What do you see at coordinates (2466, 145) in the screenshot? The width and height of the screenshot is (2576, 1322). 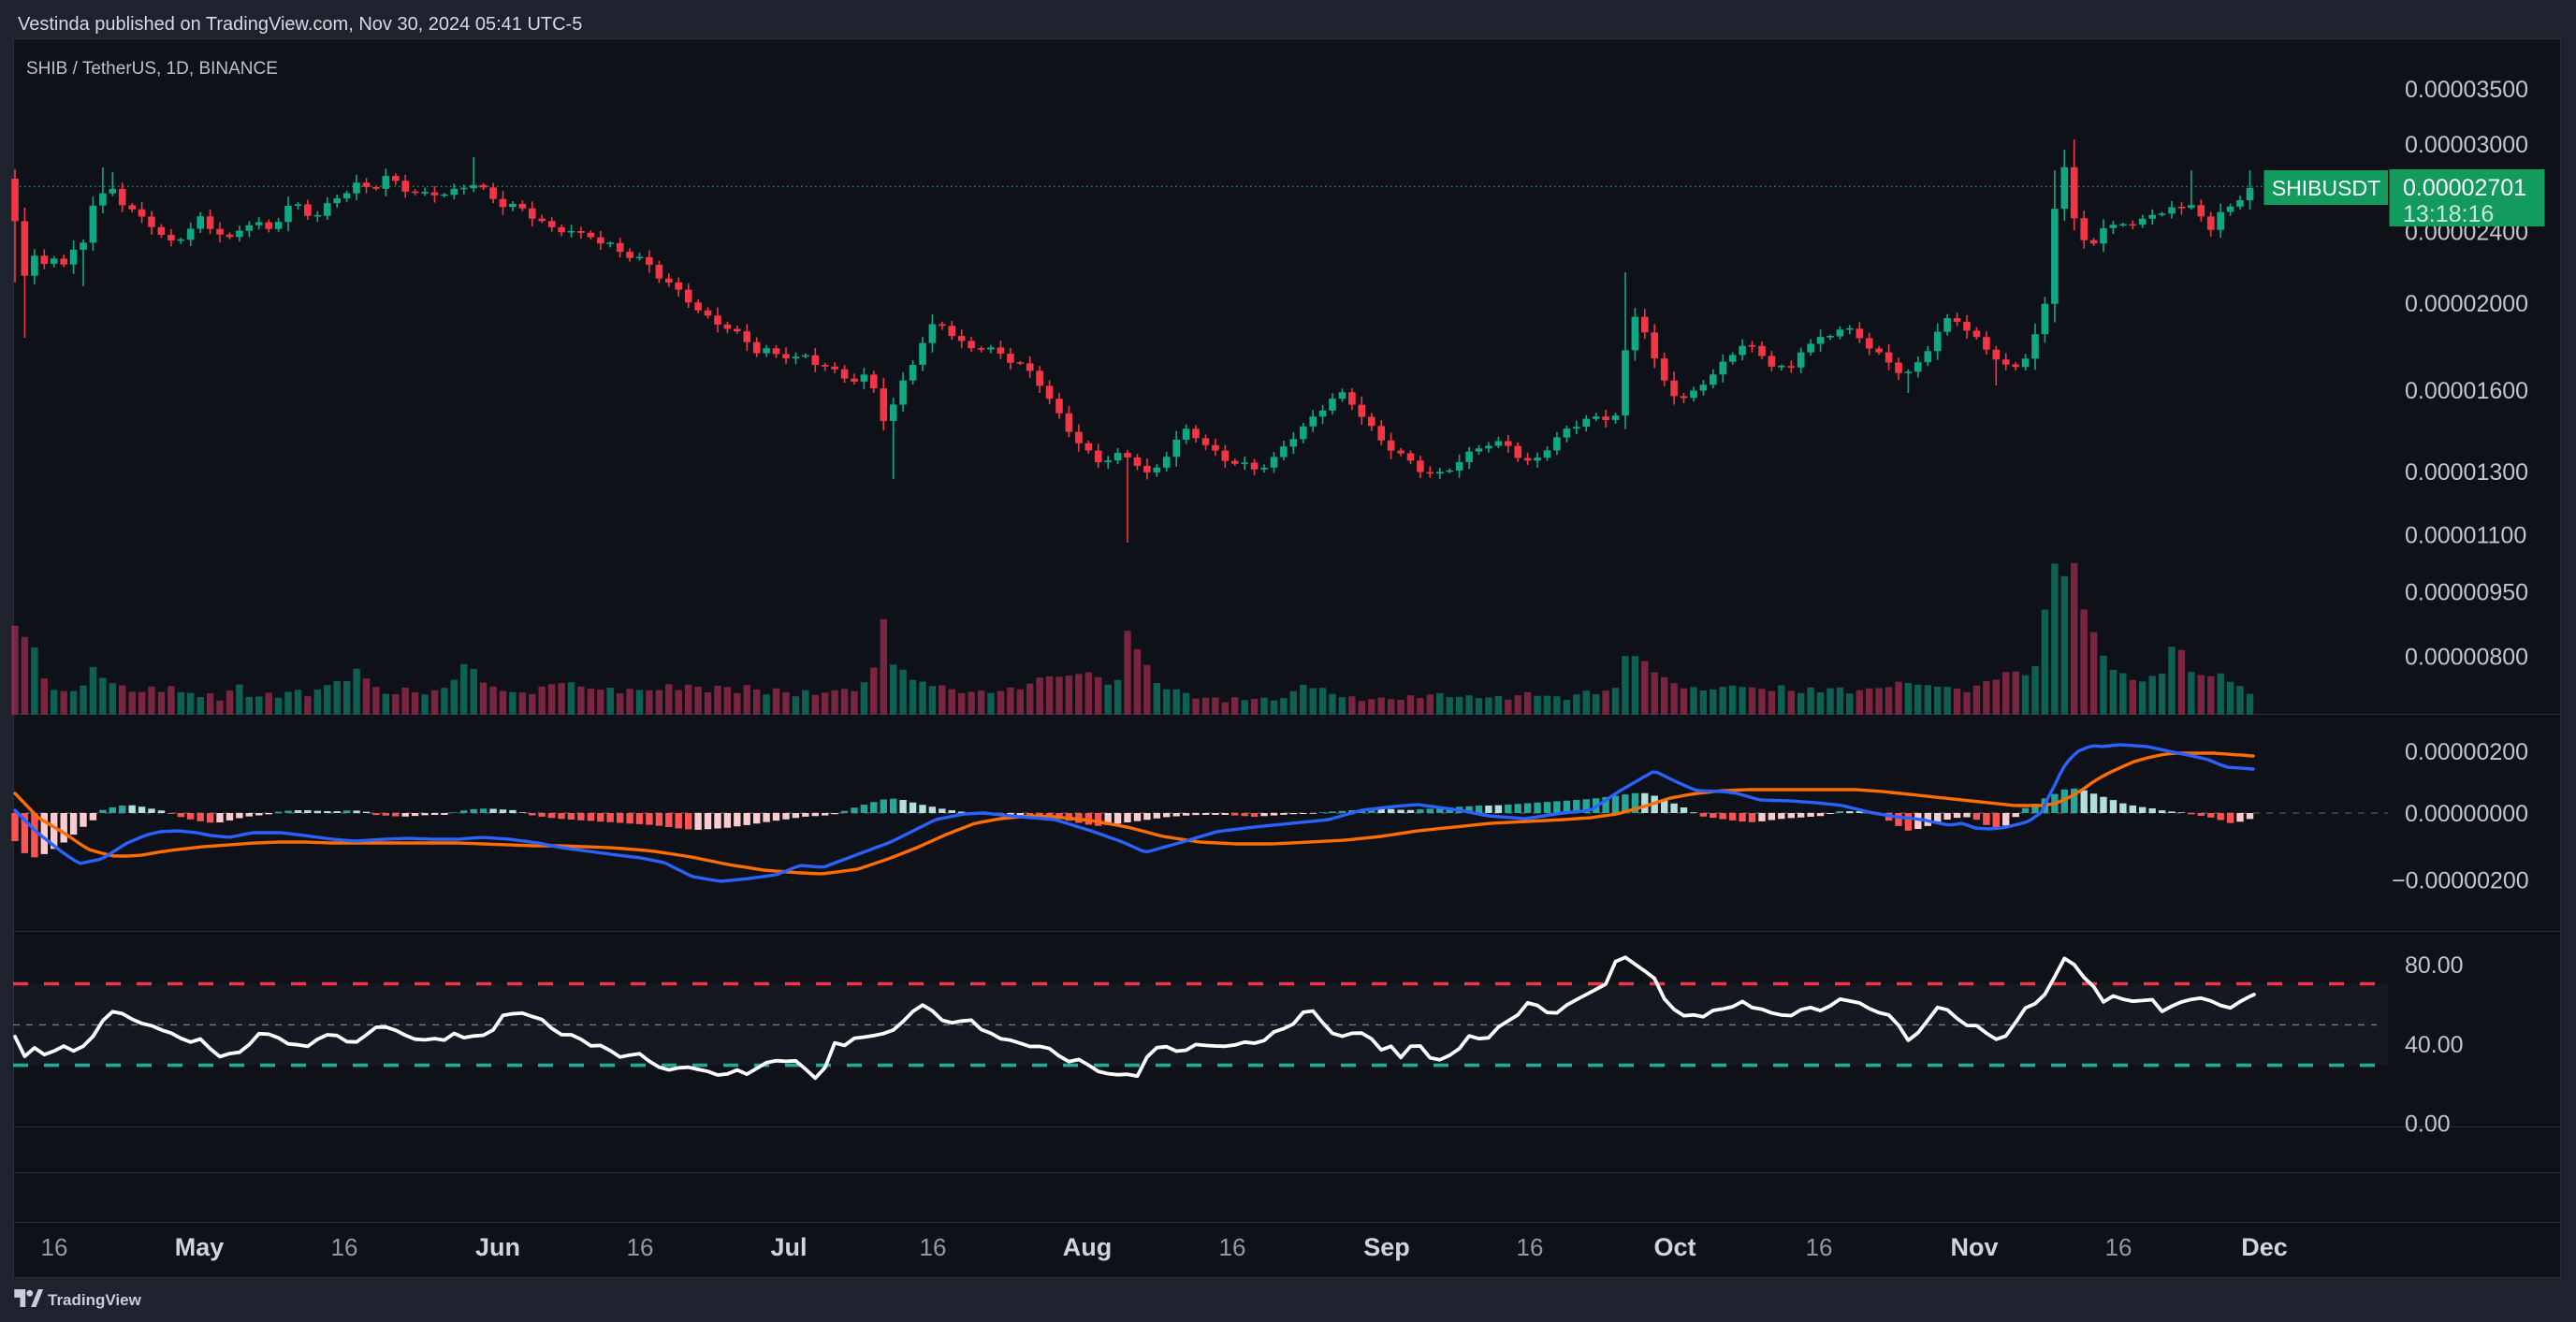 I see `svg-text: 0.00003000` at bounding box center [2466, 145].